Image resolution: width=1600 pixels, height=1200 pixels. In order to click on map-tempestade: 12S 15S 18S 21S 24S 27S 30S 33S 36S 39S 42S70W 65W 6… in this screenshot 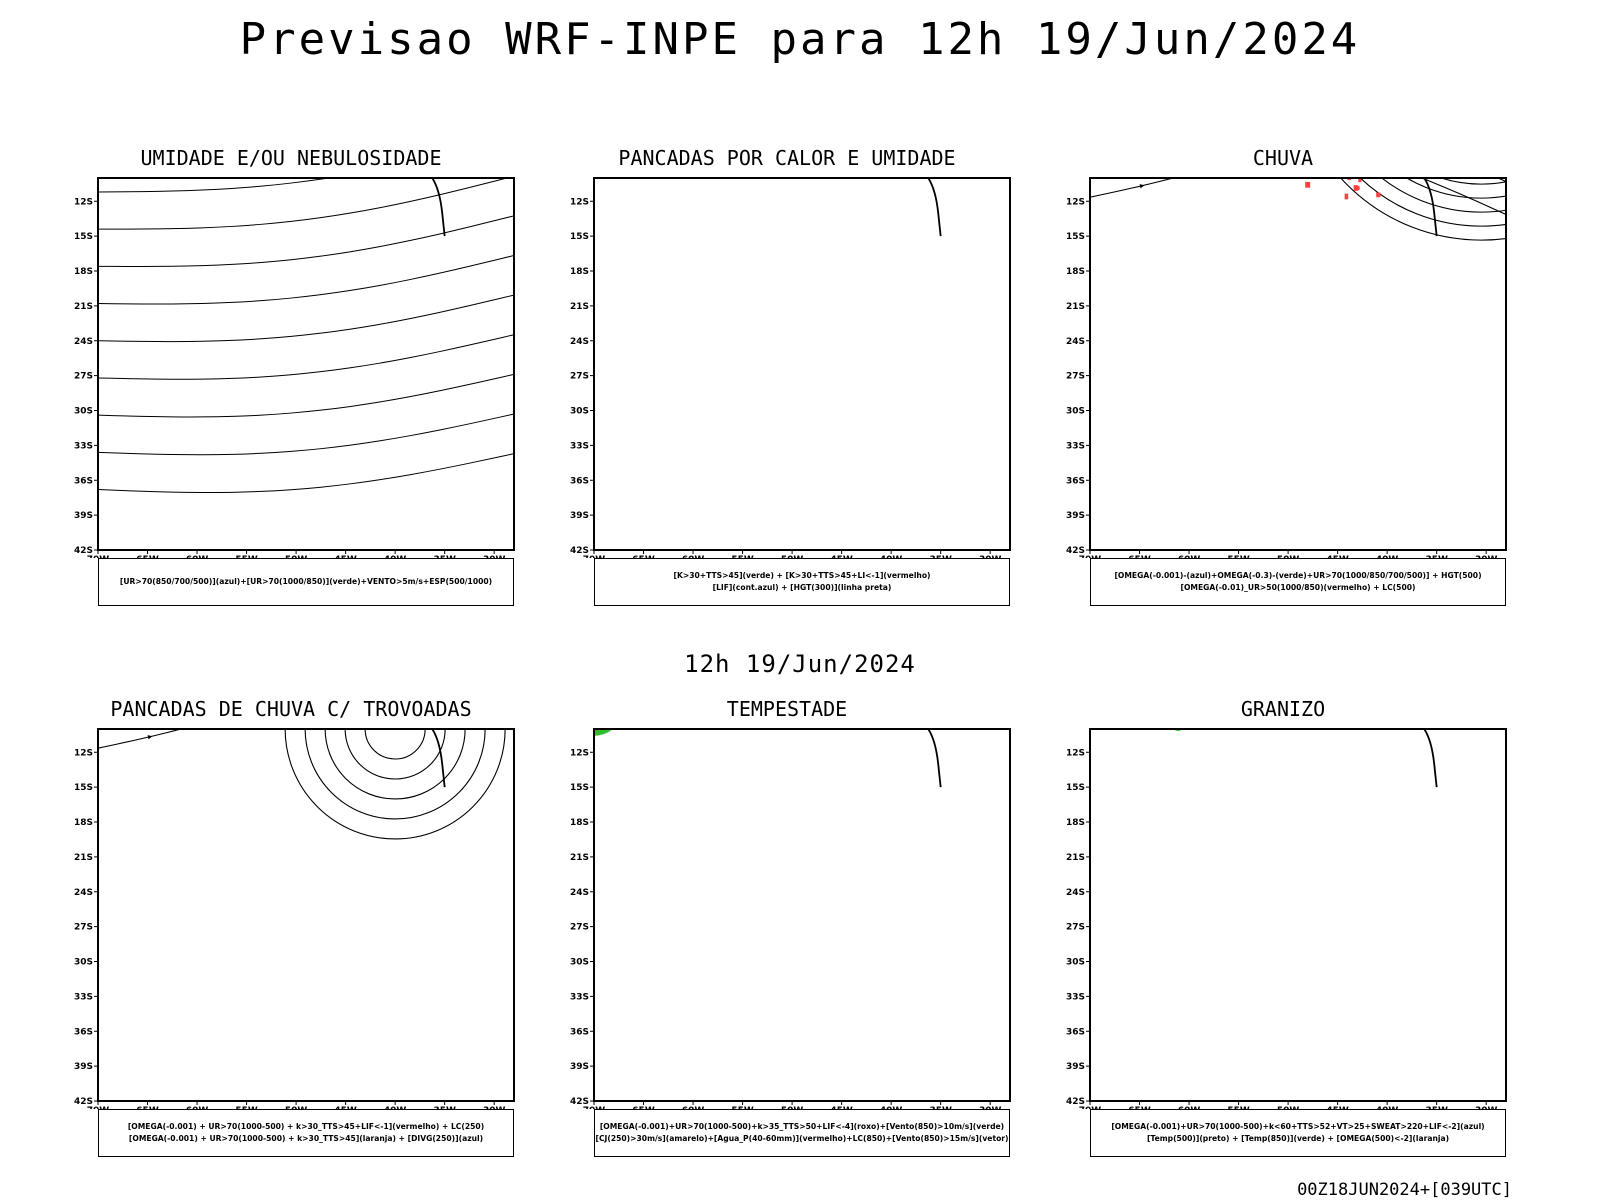, I will do `click(790, 903)`.